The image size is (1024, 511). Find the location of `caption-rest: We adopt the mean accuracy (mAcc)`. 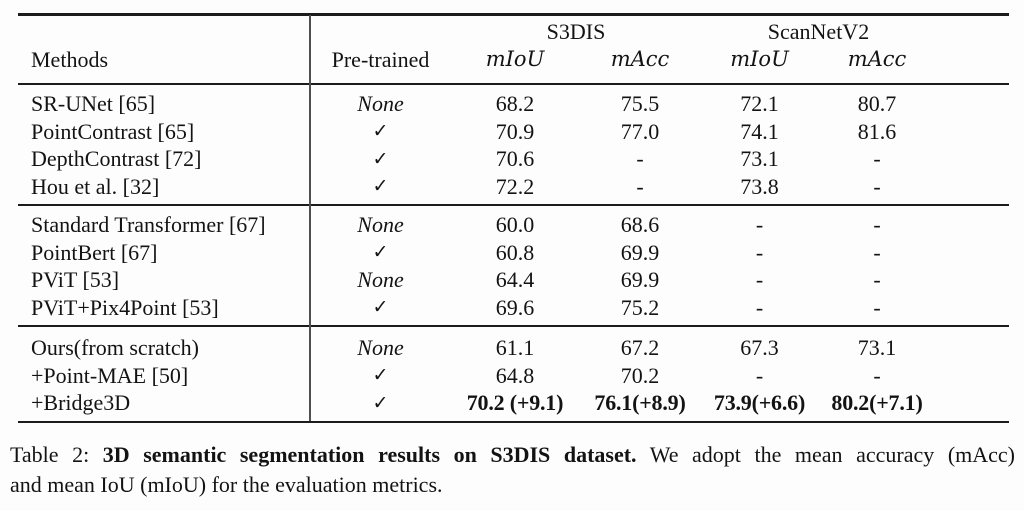

caption-rest: We adopt the mean accuracy (mAcc) is located at coordinates (826, 454).